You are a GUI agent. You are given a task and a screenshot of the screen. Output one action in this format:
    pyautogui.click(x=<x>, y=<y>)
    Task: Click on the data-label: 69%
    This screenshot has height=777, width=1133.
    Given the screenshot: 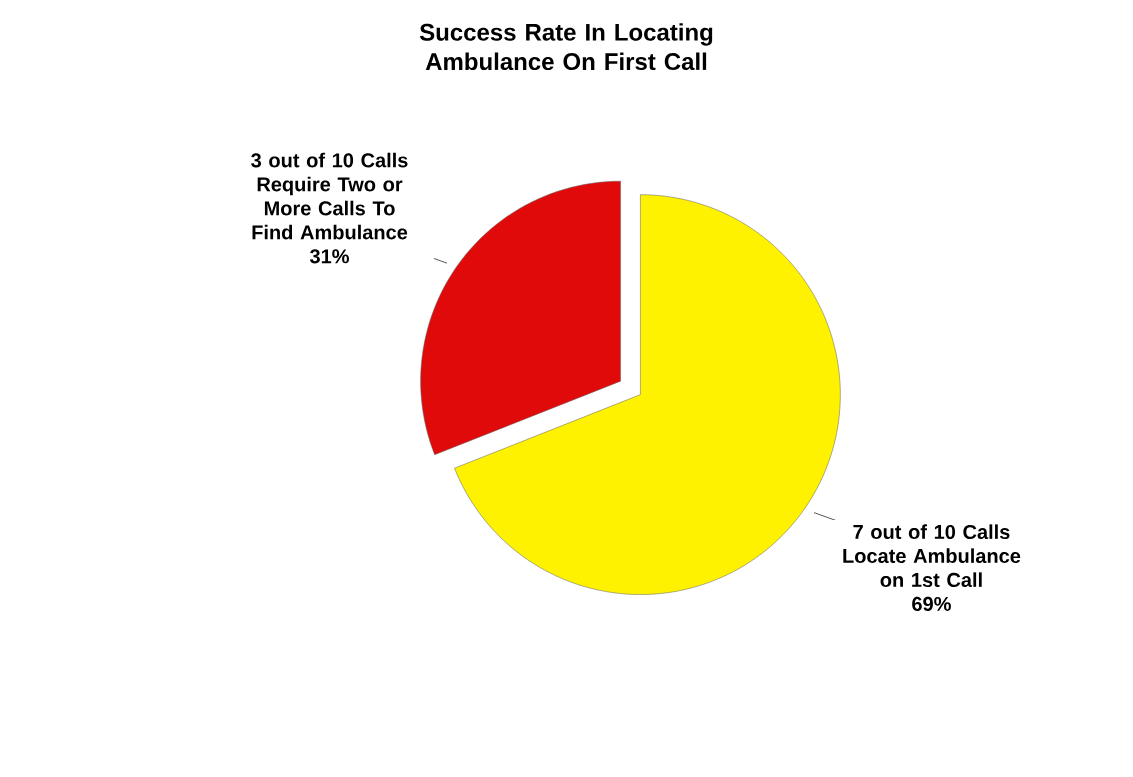 What is the action you would take?
    pyautogui.click(x=931, y=603)
    